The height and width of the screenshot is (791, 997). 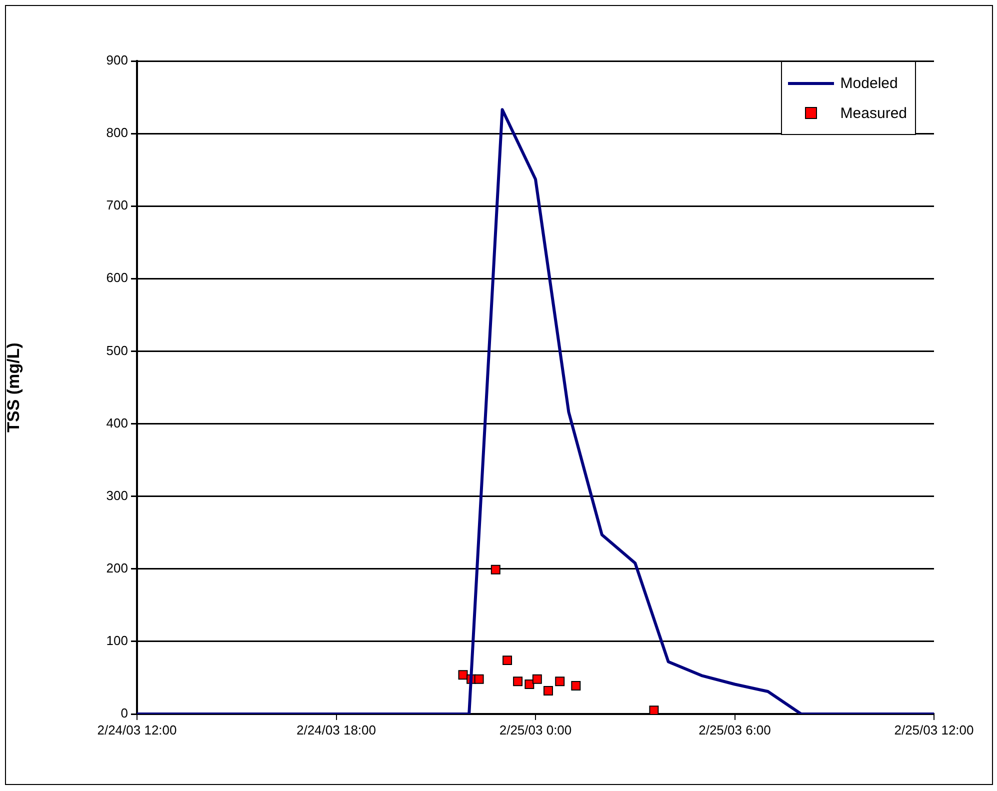 What do you see at coordinates (117, 568) in the screenshot?
I see `y-tick-label: 200` at bounding box center [117, 568].